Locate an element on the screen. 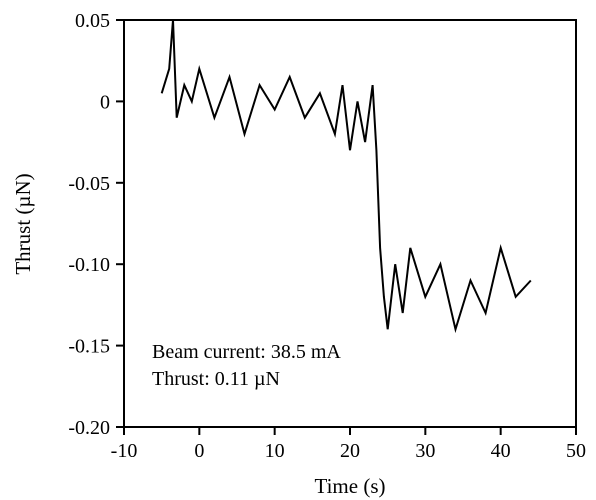 The height and width of the screenshot is (500, 596). x-axis-title: Time (s) is located at coordinates (350, 486).